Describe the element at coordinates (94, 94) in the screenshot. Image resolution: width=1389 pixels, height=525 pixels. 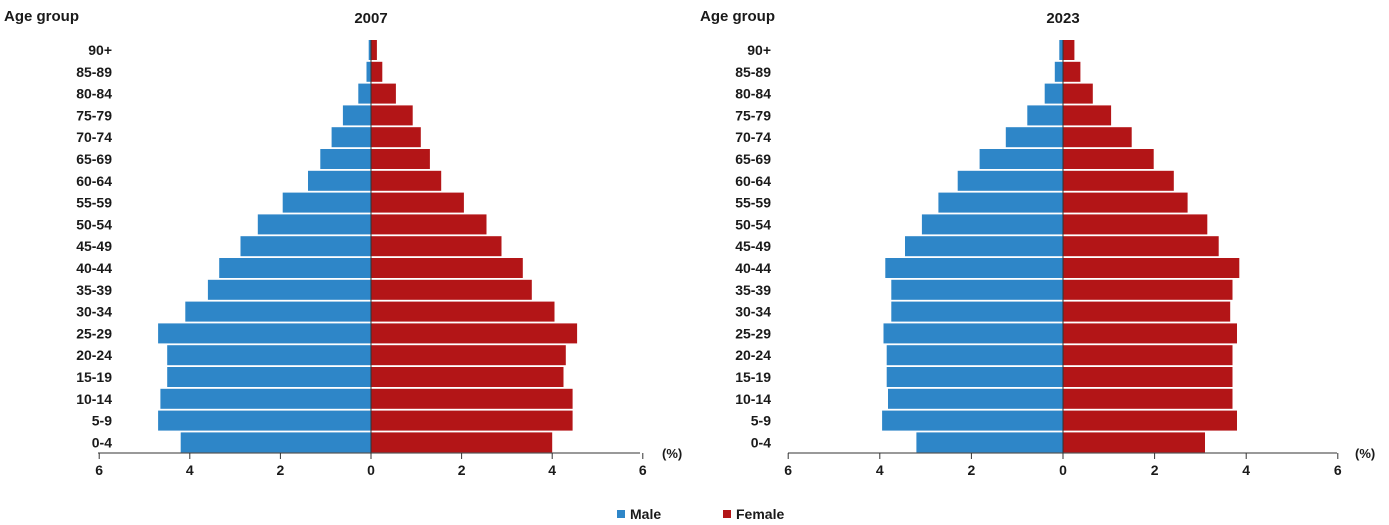
I see `age-category-label: 80-84` at that location.